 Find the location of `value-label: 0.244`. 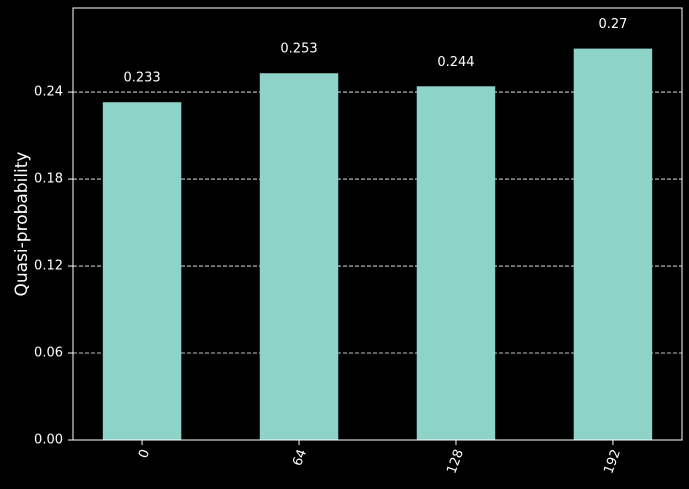

value-label: 0.244 is located at coordinates (455, 62).